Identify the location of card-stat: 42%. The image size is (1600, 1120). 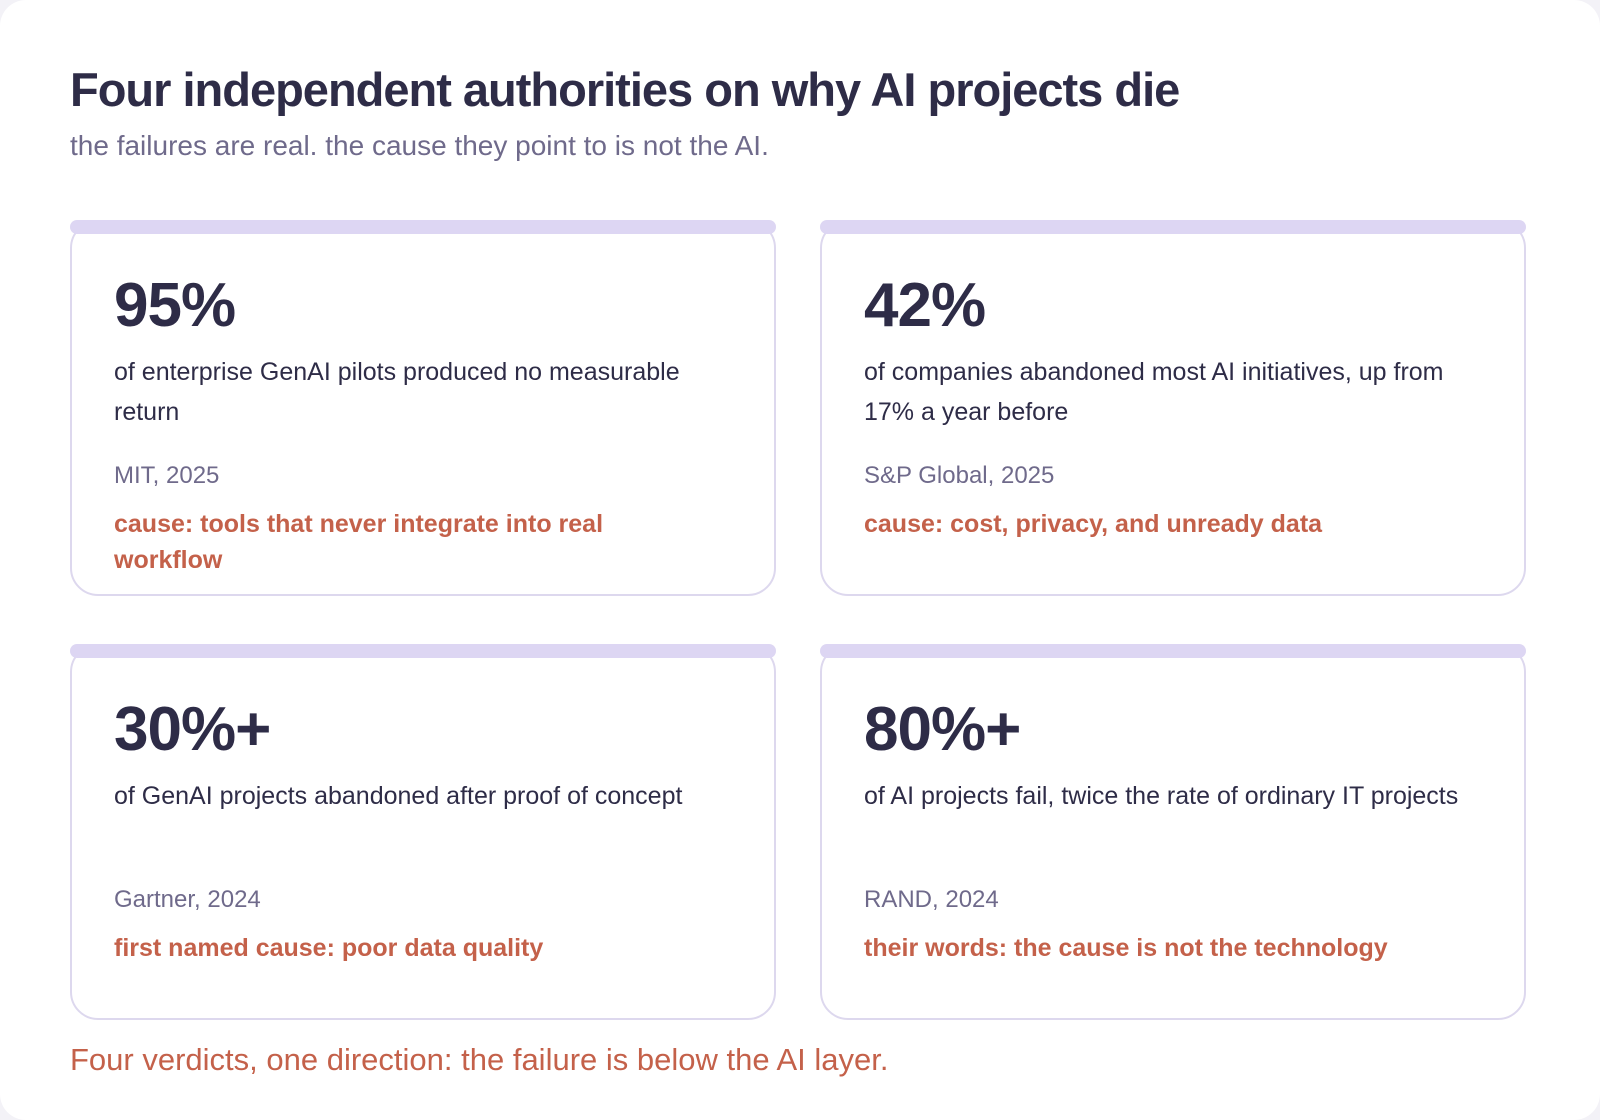
(925, 305).